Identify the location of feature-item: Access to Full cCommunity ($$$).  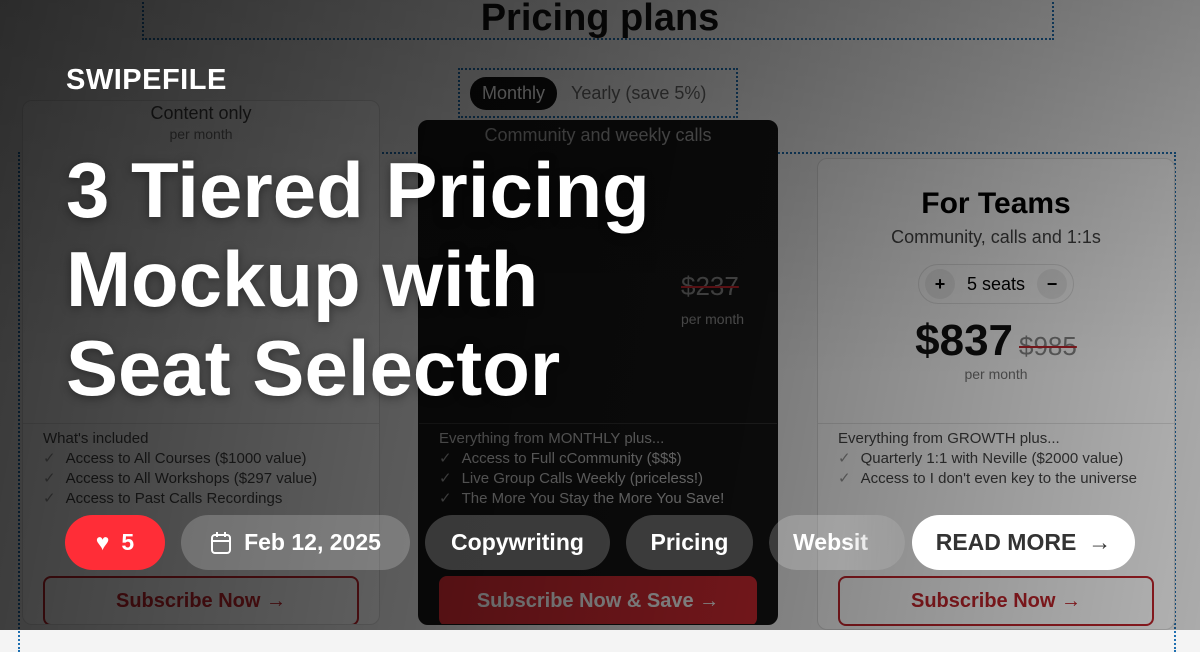
(598, 459).